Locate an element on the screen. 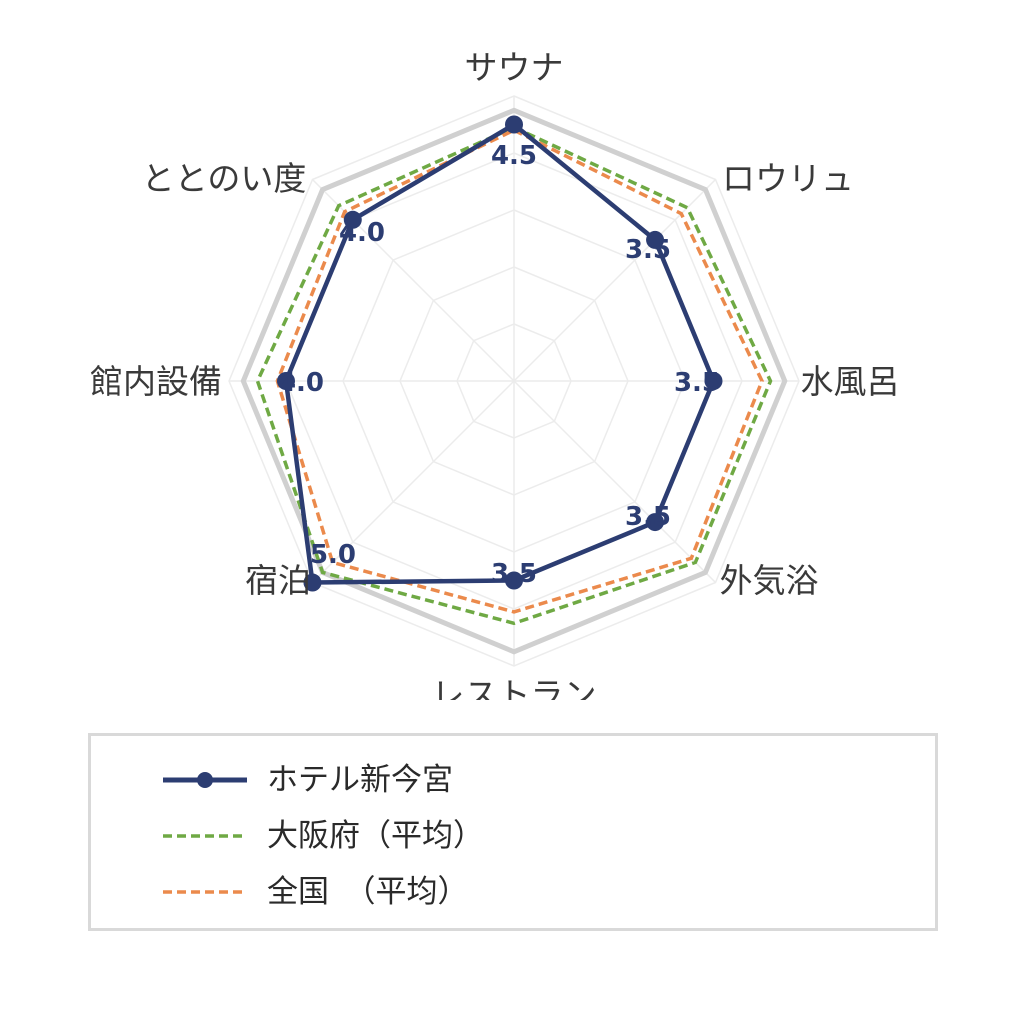 The width and height of the screenshot is (1024, 1024). legend-swatch-green-dashed is located at coordinates (205, 836).